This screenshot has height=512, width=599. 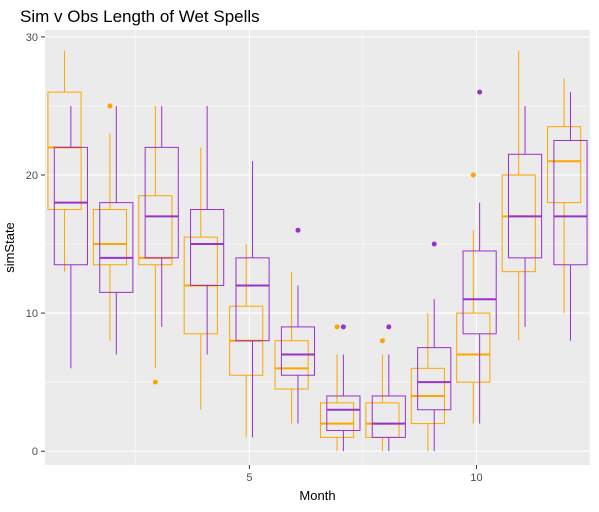 What do you see at coordinates (249, 478) in the screenshot?
I see `x-tick-label: 5` at bounding box center [249, 478].